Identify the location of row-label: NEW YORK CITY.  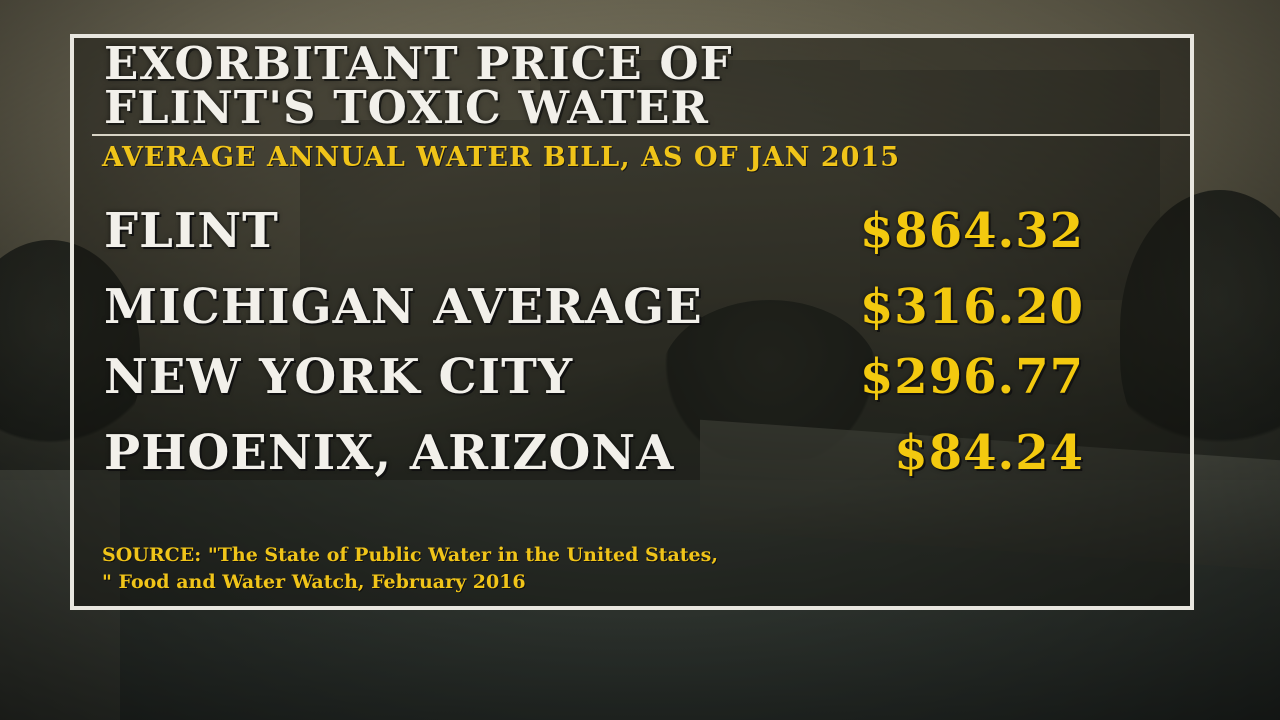
(339, 377).